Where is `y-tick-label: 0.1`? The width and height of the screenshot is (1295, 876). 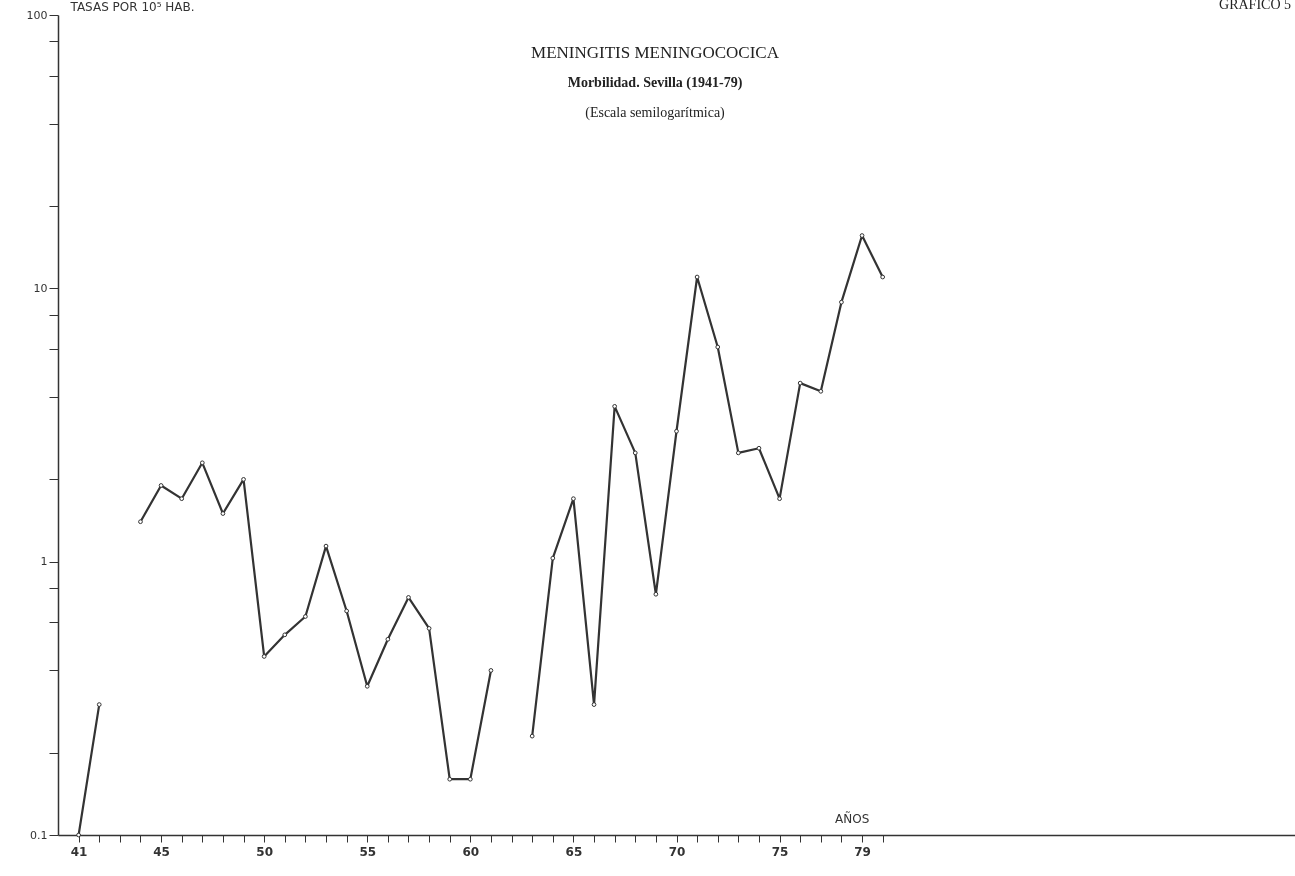
y-tick-label: 0.1 is located at coordinates (39, 835).